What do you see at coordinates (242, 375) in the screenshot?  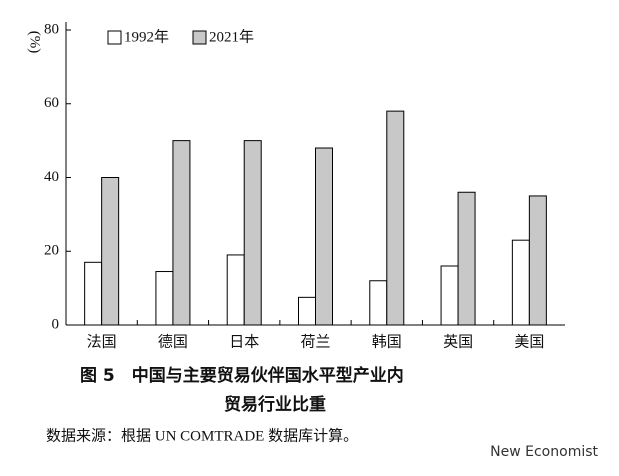 I see `chart-title: 图 5 中国与主要贸易伙伴国水平型产业内` at bounding box center [242, 375].